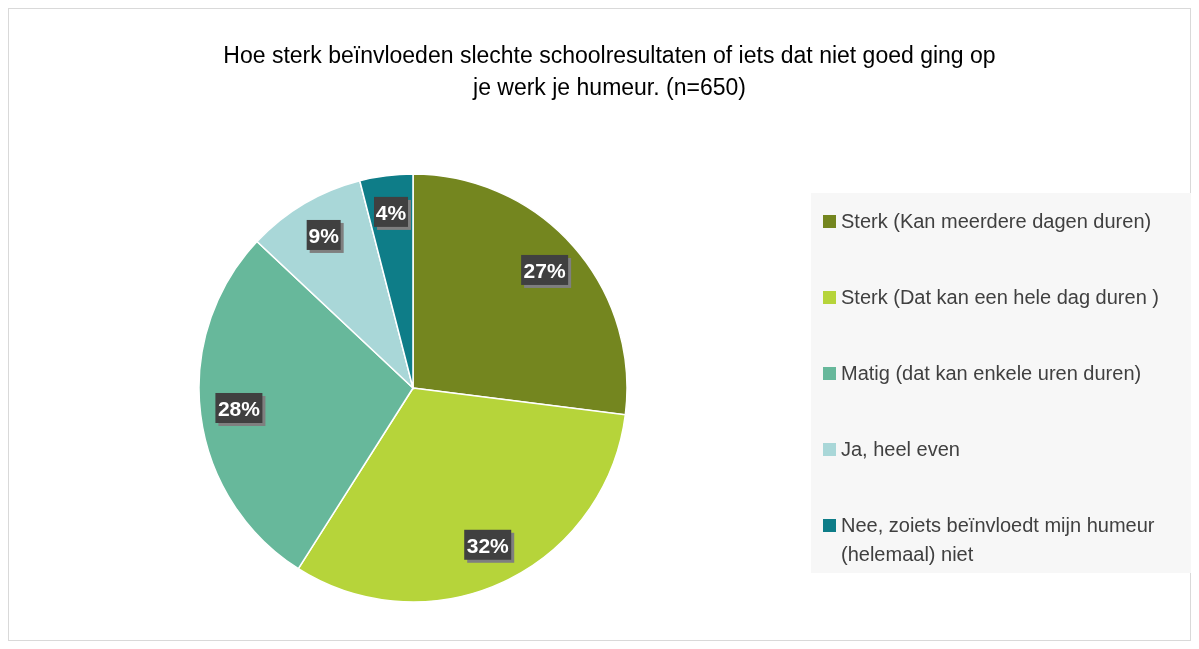  Describe the element at coordinates (996, 221) in the screenshot. I see `legend-label: Sterk (Kan meerdere dagen duren)` at that location.